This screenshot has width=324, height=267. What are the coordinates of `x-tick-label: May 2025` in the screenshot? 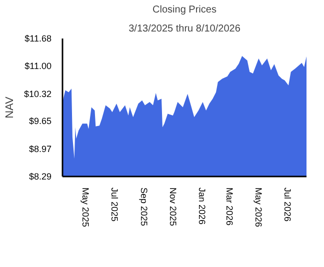 It's located at (85, 208).